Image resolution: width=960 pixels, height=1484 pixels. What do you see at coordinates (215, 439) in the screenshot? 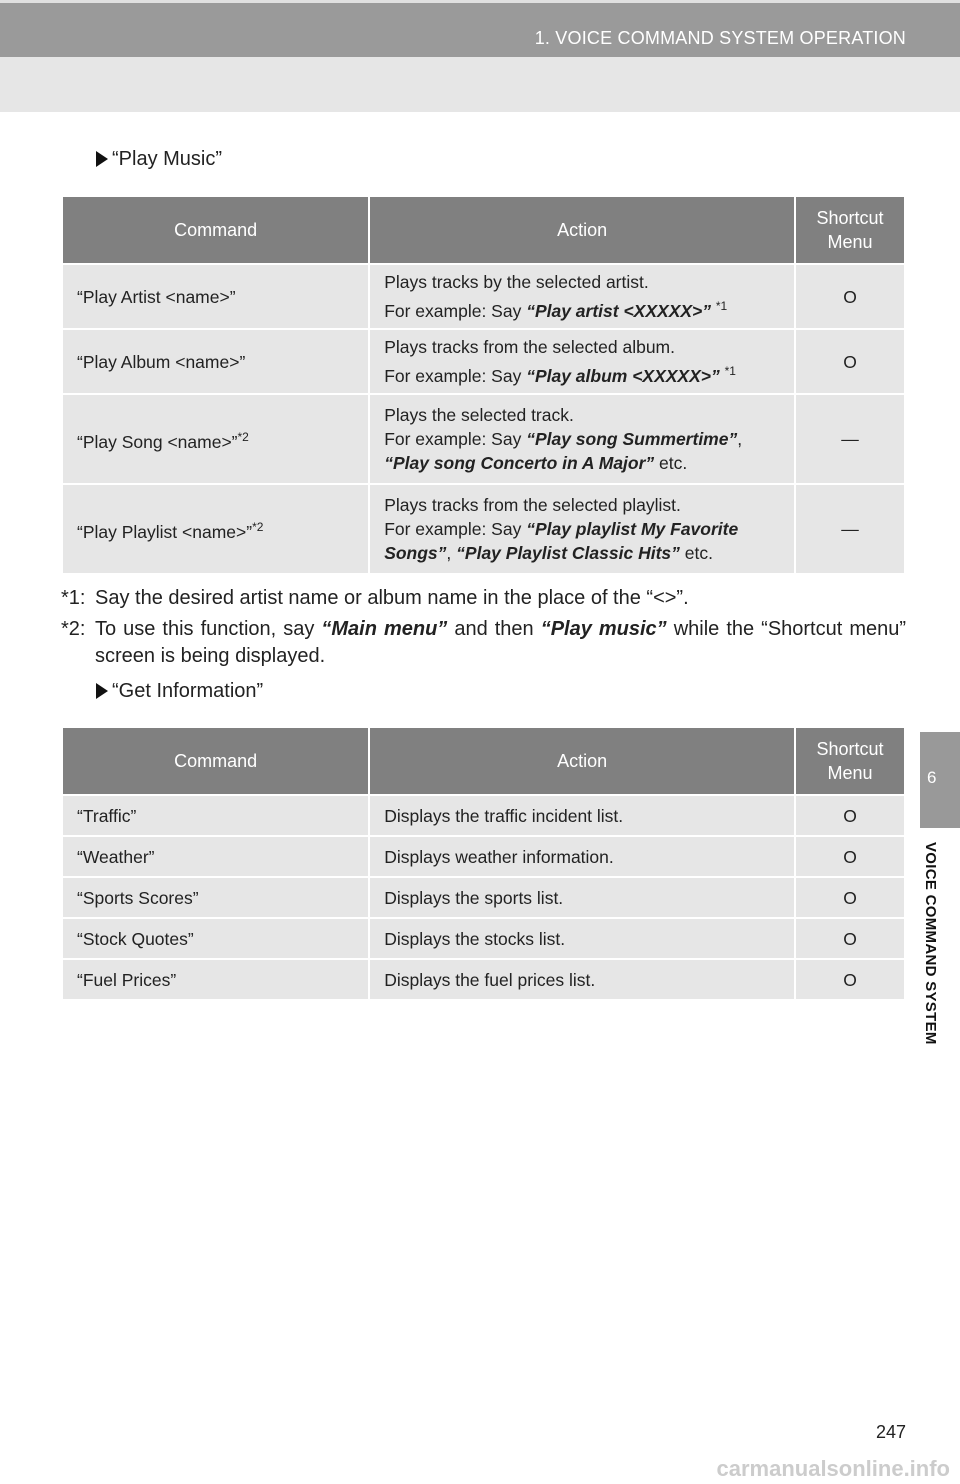
I see `command-cell: “Play Song <name>”*2` at bounding box center [215, 439].